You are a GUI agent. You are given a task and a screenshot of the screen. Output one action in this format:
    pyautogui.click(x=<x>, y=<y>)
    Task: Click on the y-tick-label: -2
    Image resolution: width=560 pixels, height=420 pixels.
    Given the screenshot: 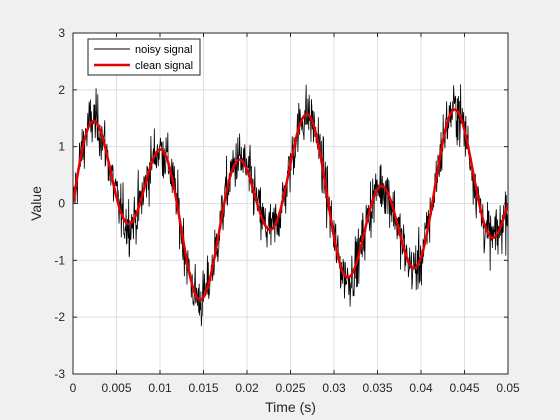 What is the action you would take?
    pyautogui.click(x=59, y=317)
    